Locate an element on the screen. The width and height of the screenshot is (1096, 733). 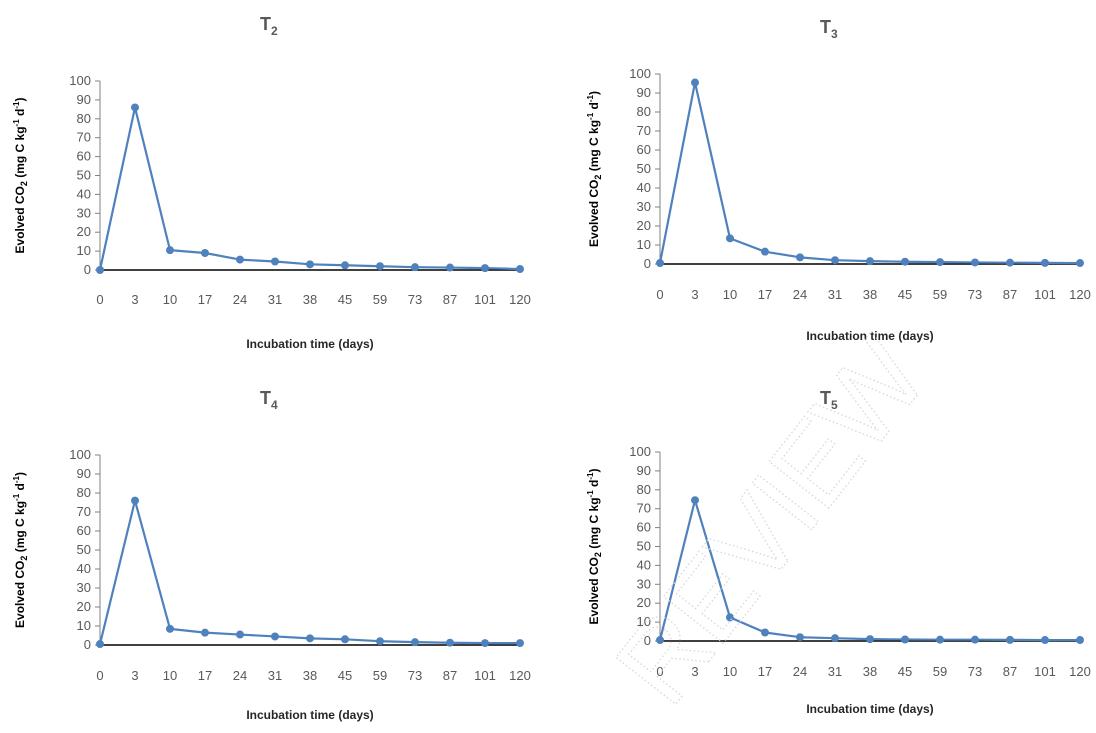
x-tick-label: 10 is located at coordinates (170, 675).